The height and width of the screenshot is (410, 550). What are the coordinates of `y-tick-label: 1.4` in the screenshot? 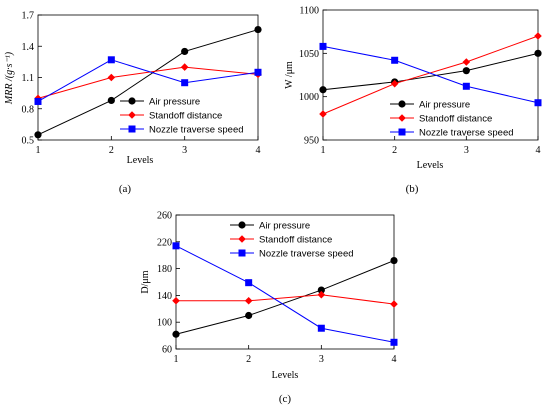 It's located at (28, 47).